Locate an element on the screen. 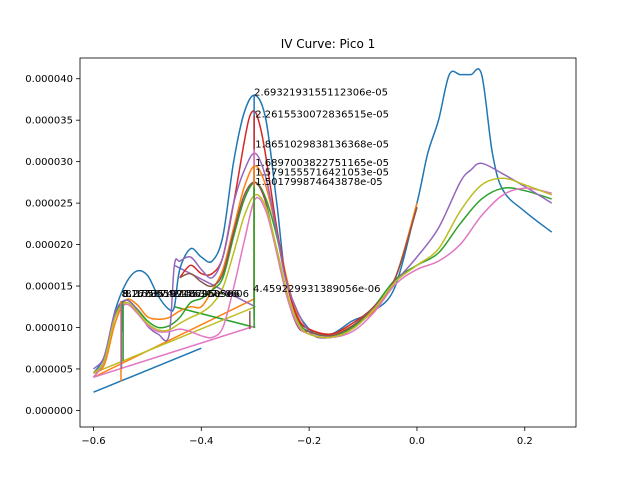  annotation-label-6: 4.459229931389056e-06 is located at coordinates (316, 289).